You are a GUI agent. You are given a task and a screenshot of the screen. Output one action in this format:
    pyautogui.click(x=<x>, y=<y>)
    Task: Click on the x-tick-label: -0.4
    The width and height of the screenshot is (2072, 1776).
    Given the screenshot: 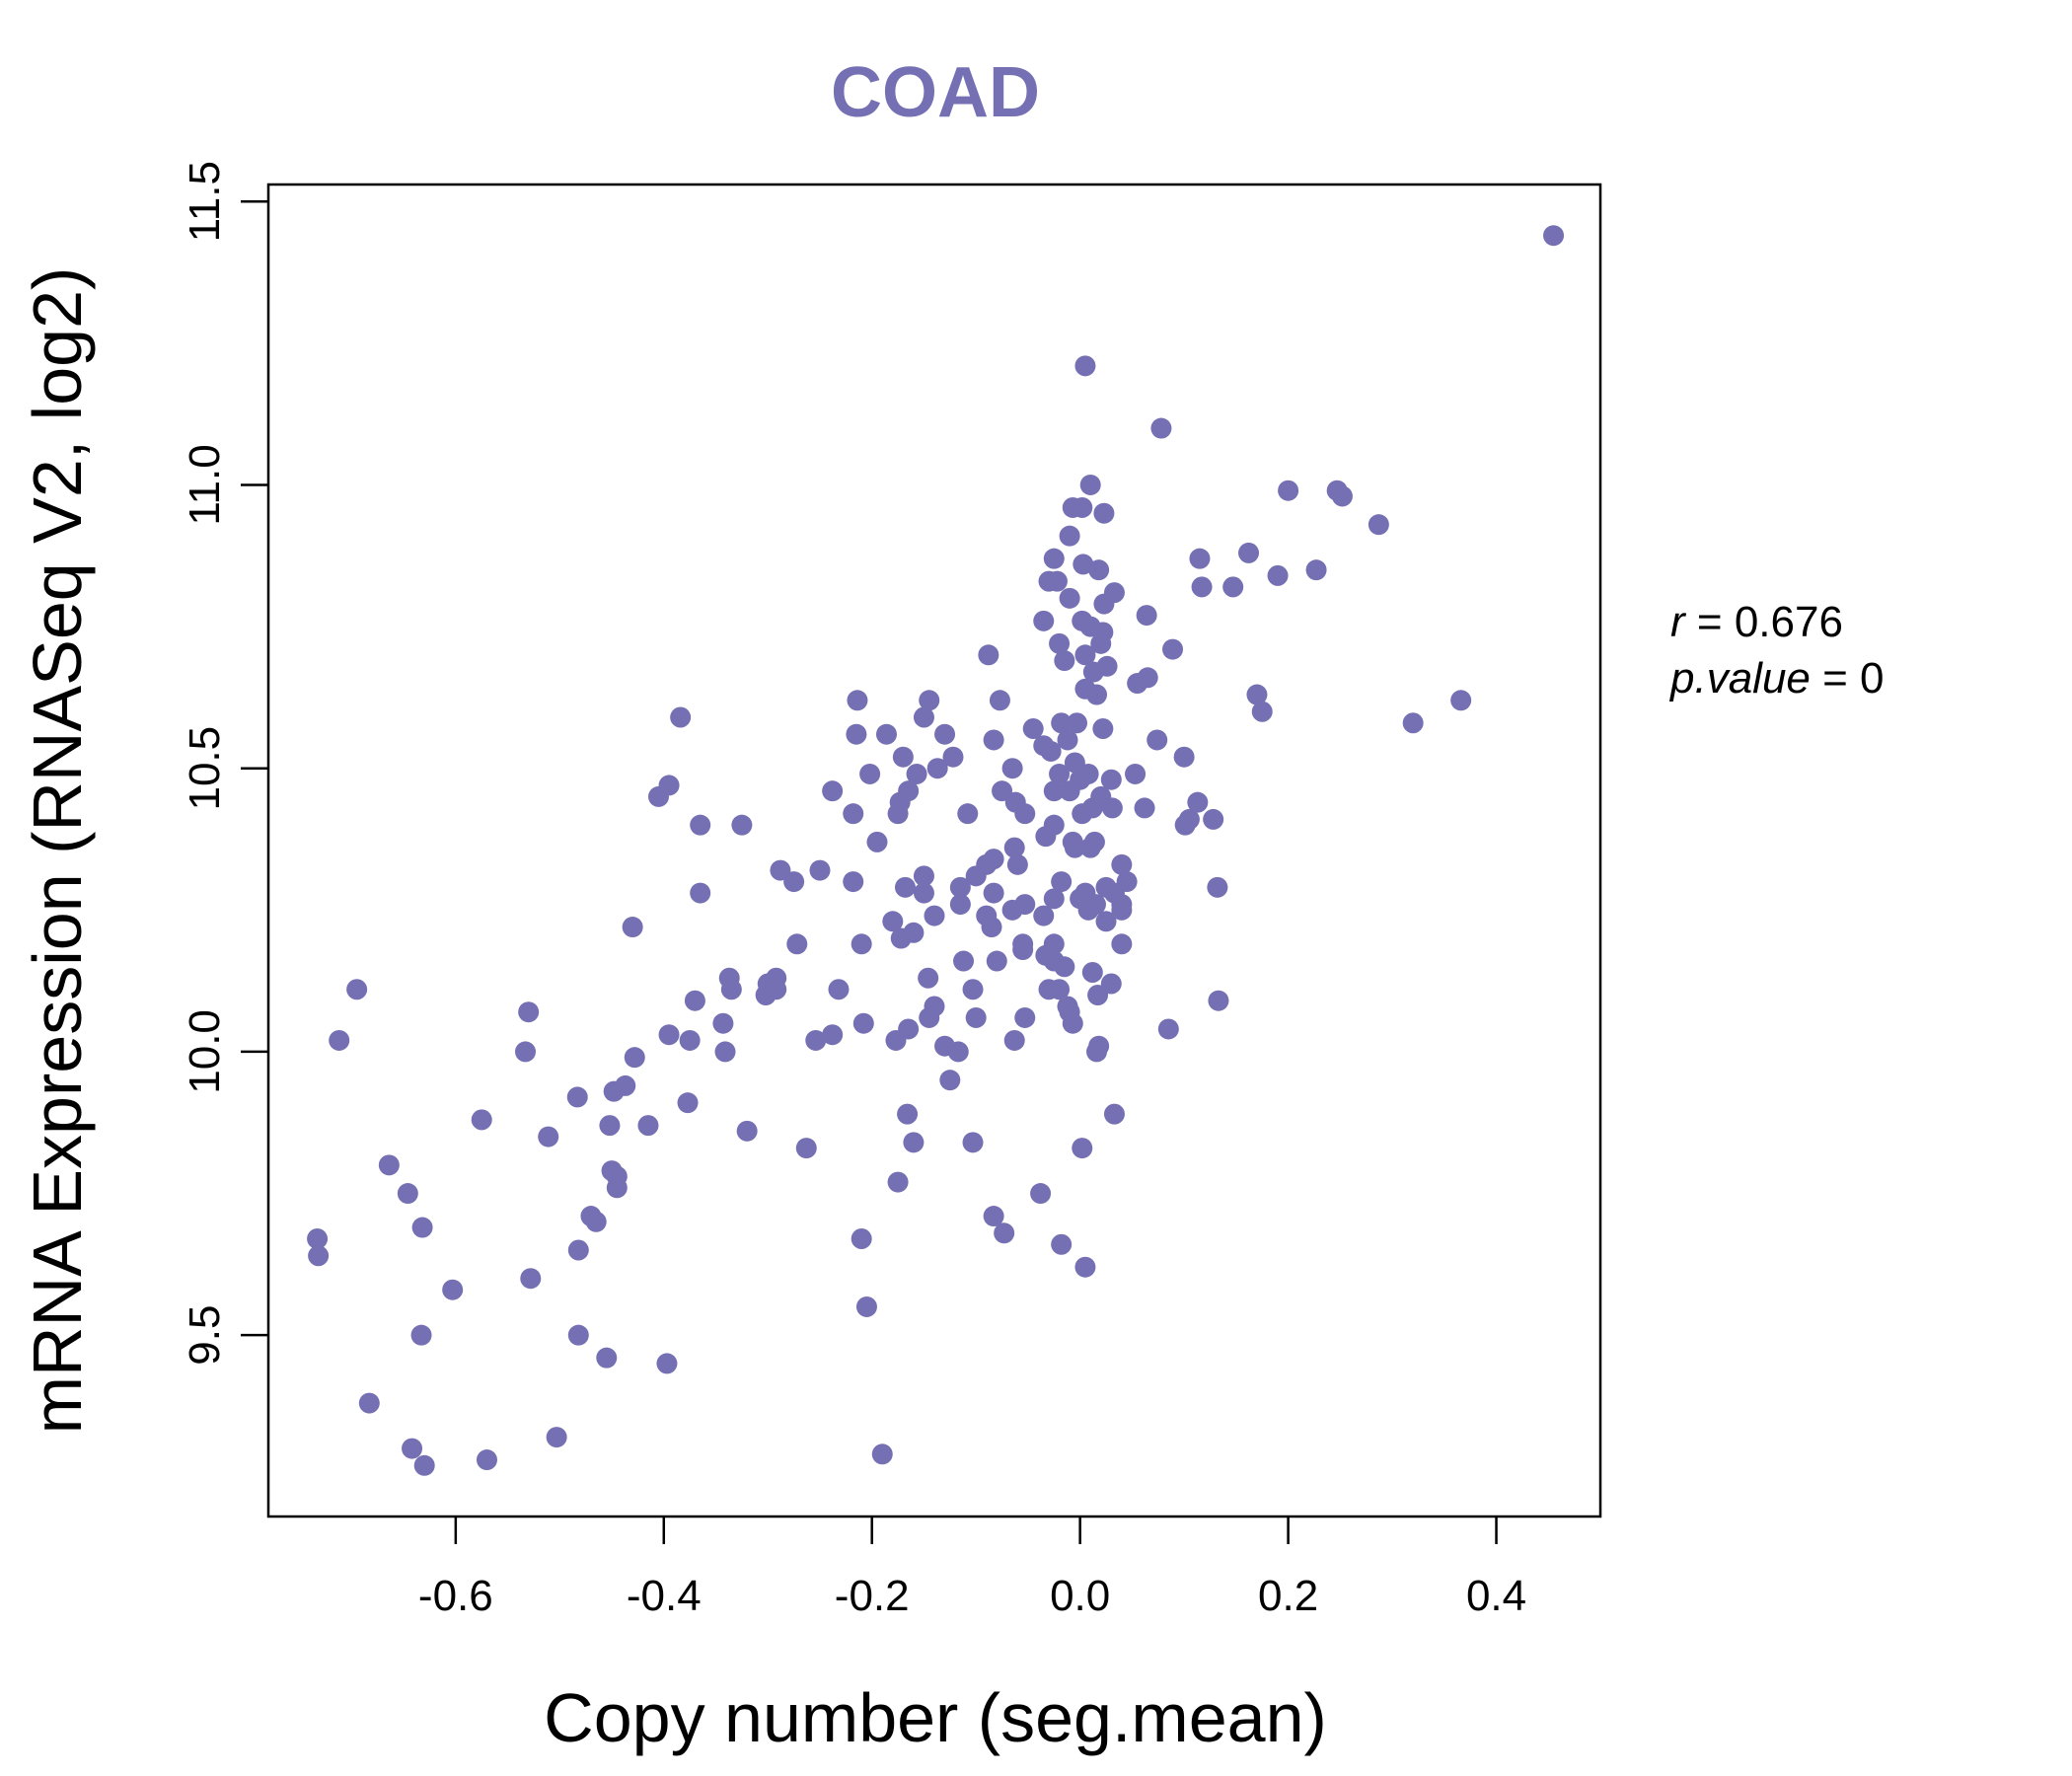 What is the action you would take?
    pyautogui.click(x=665, y=1596)
    